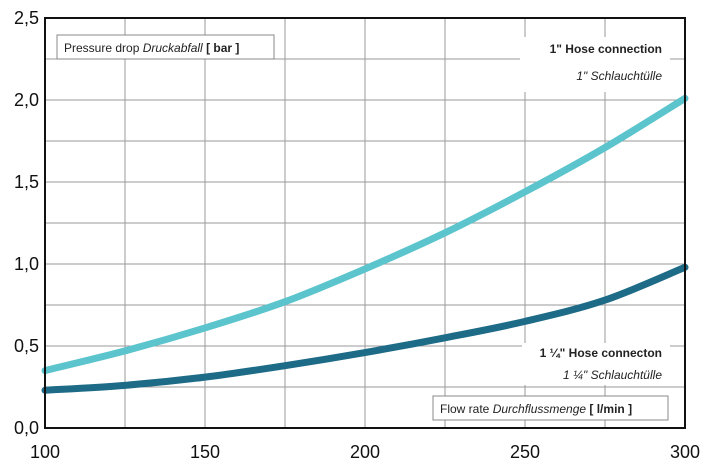 Image resolution: width=707 pixels, height=467 pixels. I want to click on x-tick-label: 300, so click(685, 452).